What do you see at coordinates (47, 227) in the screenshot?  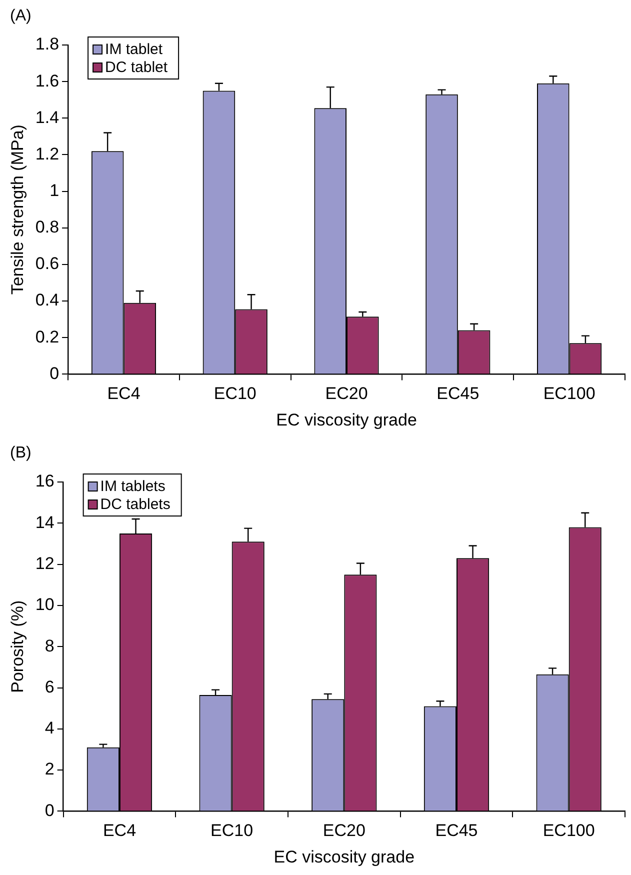 I see `y-tick-label: 0.8` at bounding box center [47, 227].